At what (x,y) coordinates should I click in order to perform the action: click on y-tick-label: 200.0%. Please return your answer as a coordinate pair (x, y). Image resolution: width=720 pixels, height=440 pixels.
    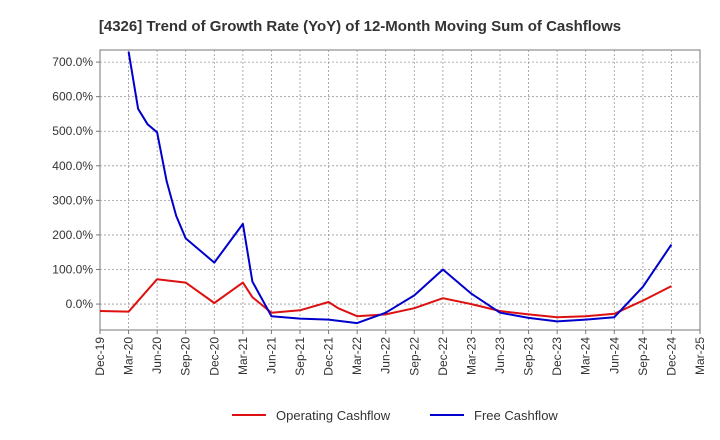
    Looking at the image, I should click on (72, 235).